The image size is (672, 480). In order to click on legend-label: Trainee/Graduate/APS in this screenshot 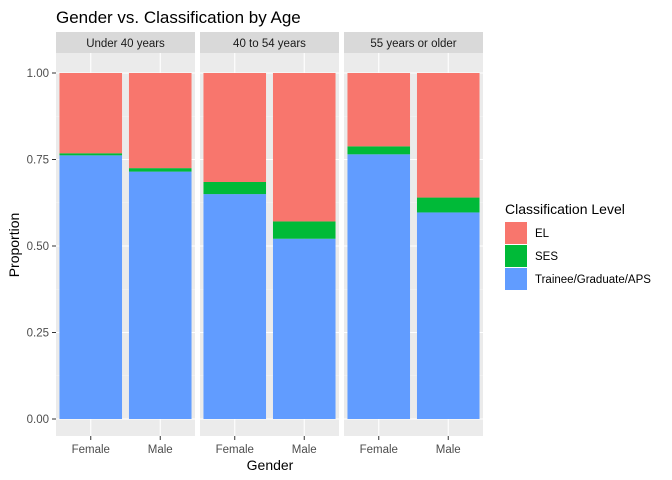, I will do `click(593, 280)`.